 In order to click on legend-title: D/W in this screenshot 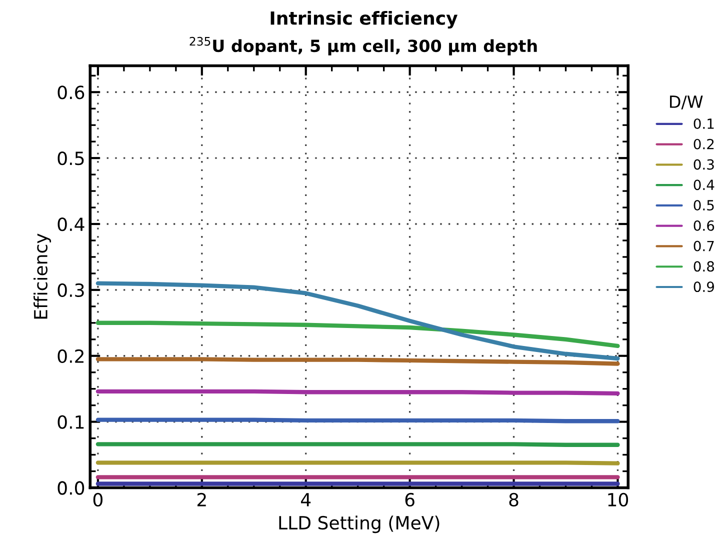, I will do `click(686, 103)`.